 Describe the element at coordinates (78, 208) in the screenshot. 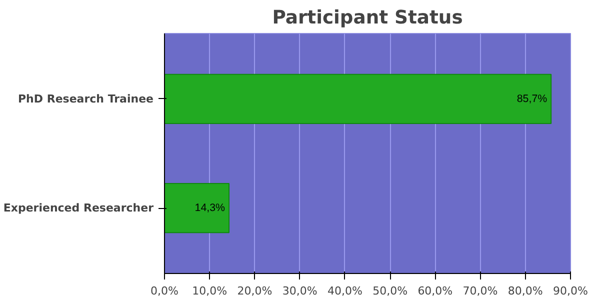

I see `y-tick-label: Experienced Researcher` at that location.